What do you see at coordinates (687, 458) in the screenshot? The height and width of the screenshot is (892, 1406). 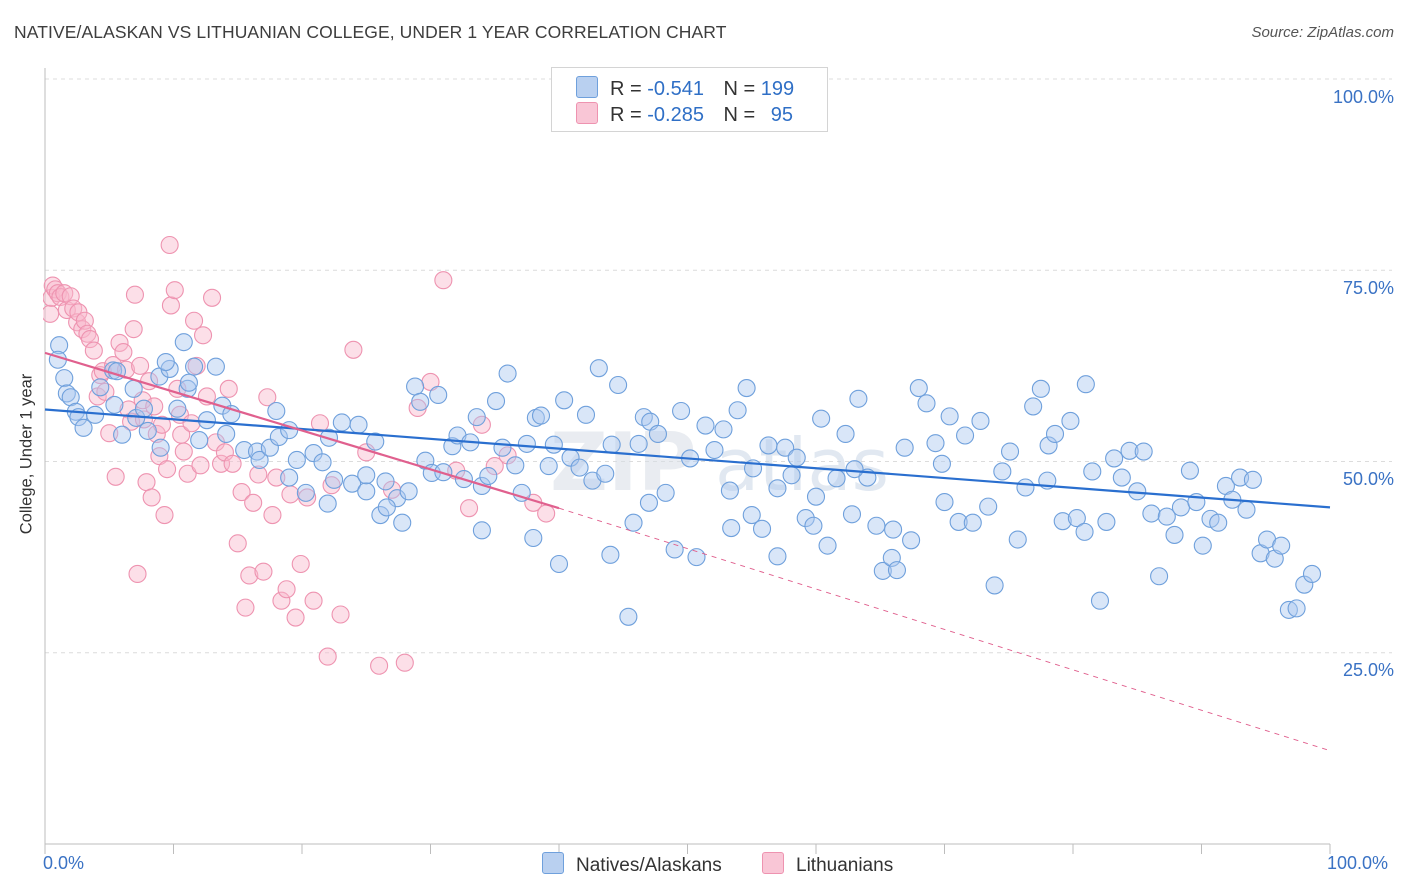 I see `natives-trend-line` at bounding box center [687, 458].